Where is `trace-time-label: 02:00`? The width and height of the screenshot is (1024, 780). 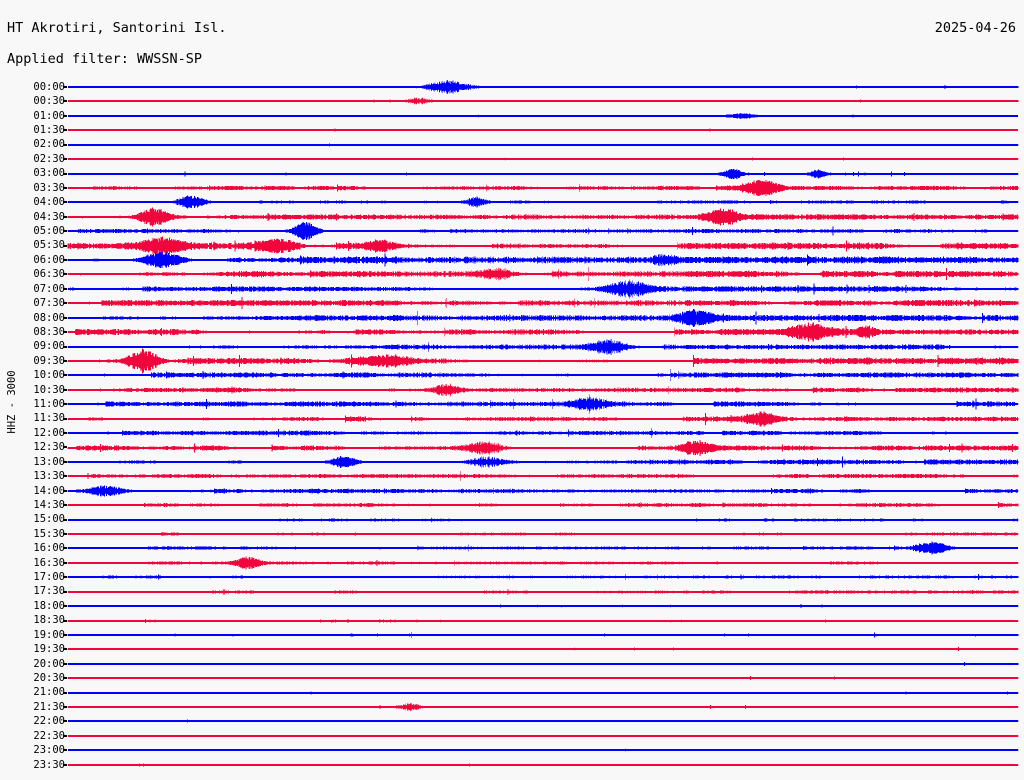 trace-time-label: 02:00 is located at coordinates (49, 144).